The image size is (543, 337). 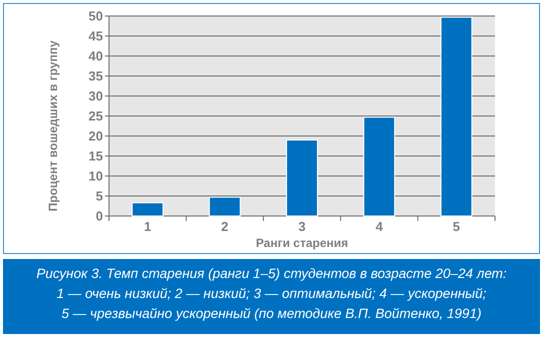 What do you see at coordinates (95, 16) in the screenshot?
I see `y-tick-label: 50` at bounding box center [95, 16].